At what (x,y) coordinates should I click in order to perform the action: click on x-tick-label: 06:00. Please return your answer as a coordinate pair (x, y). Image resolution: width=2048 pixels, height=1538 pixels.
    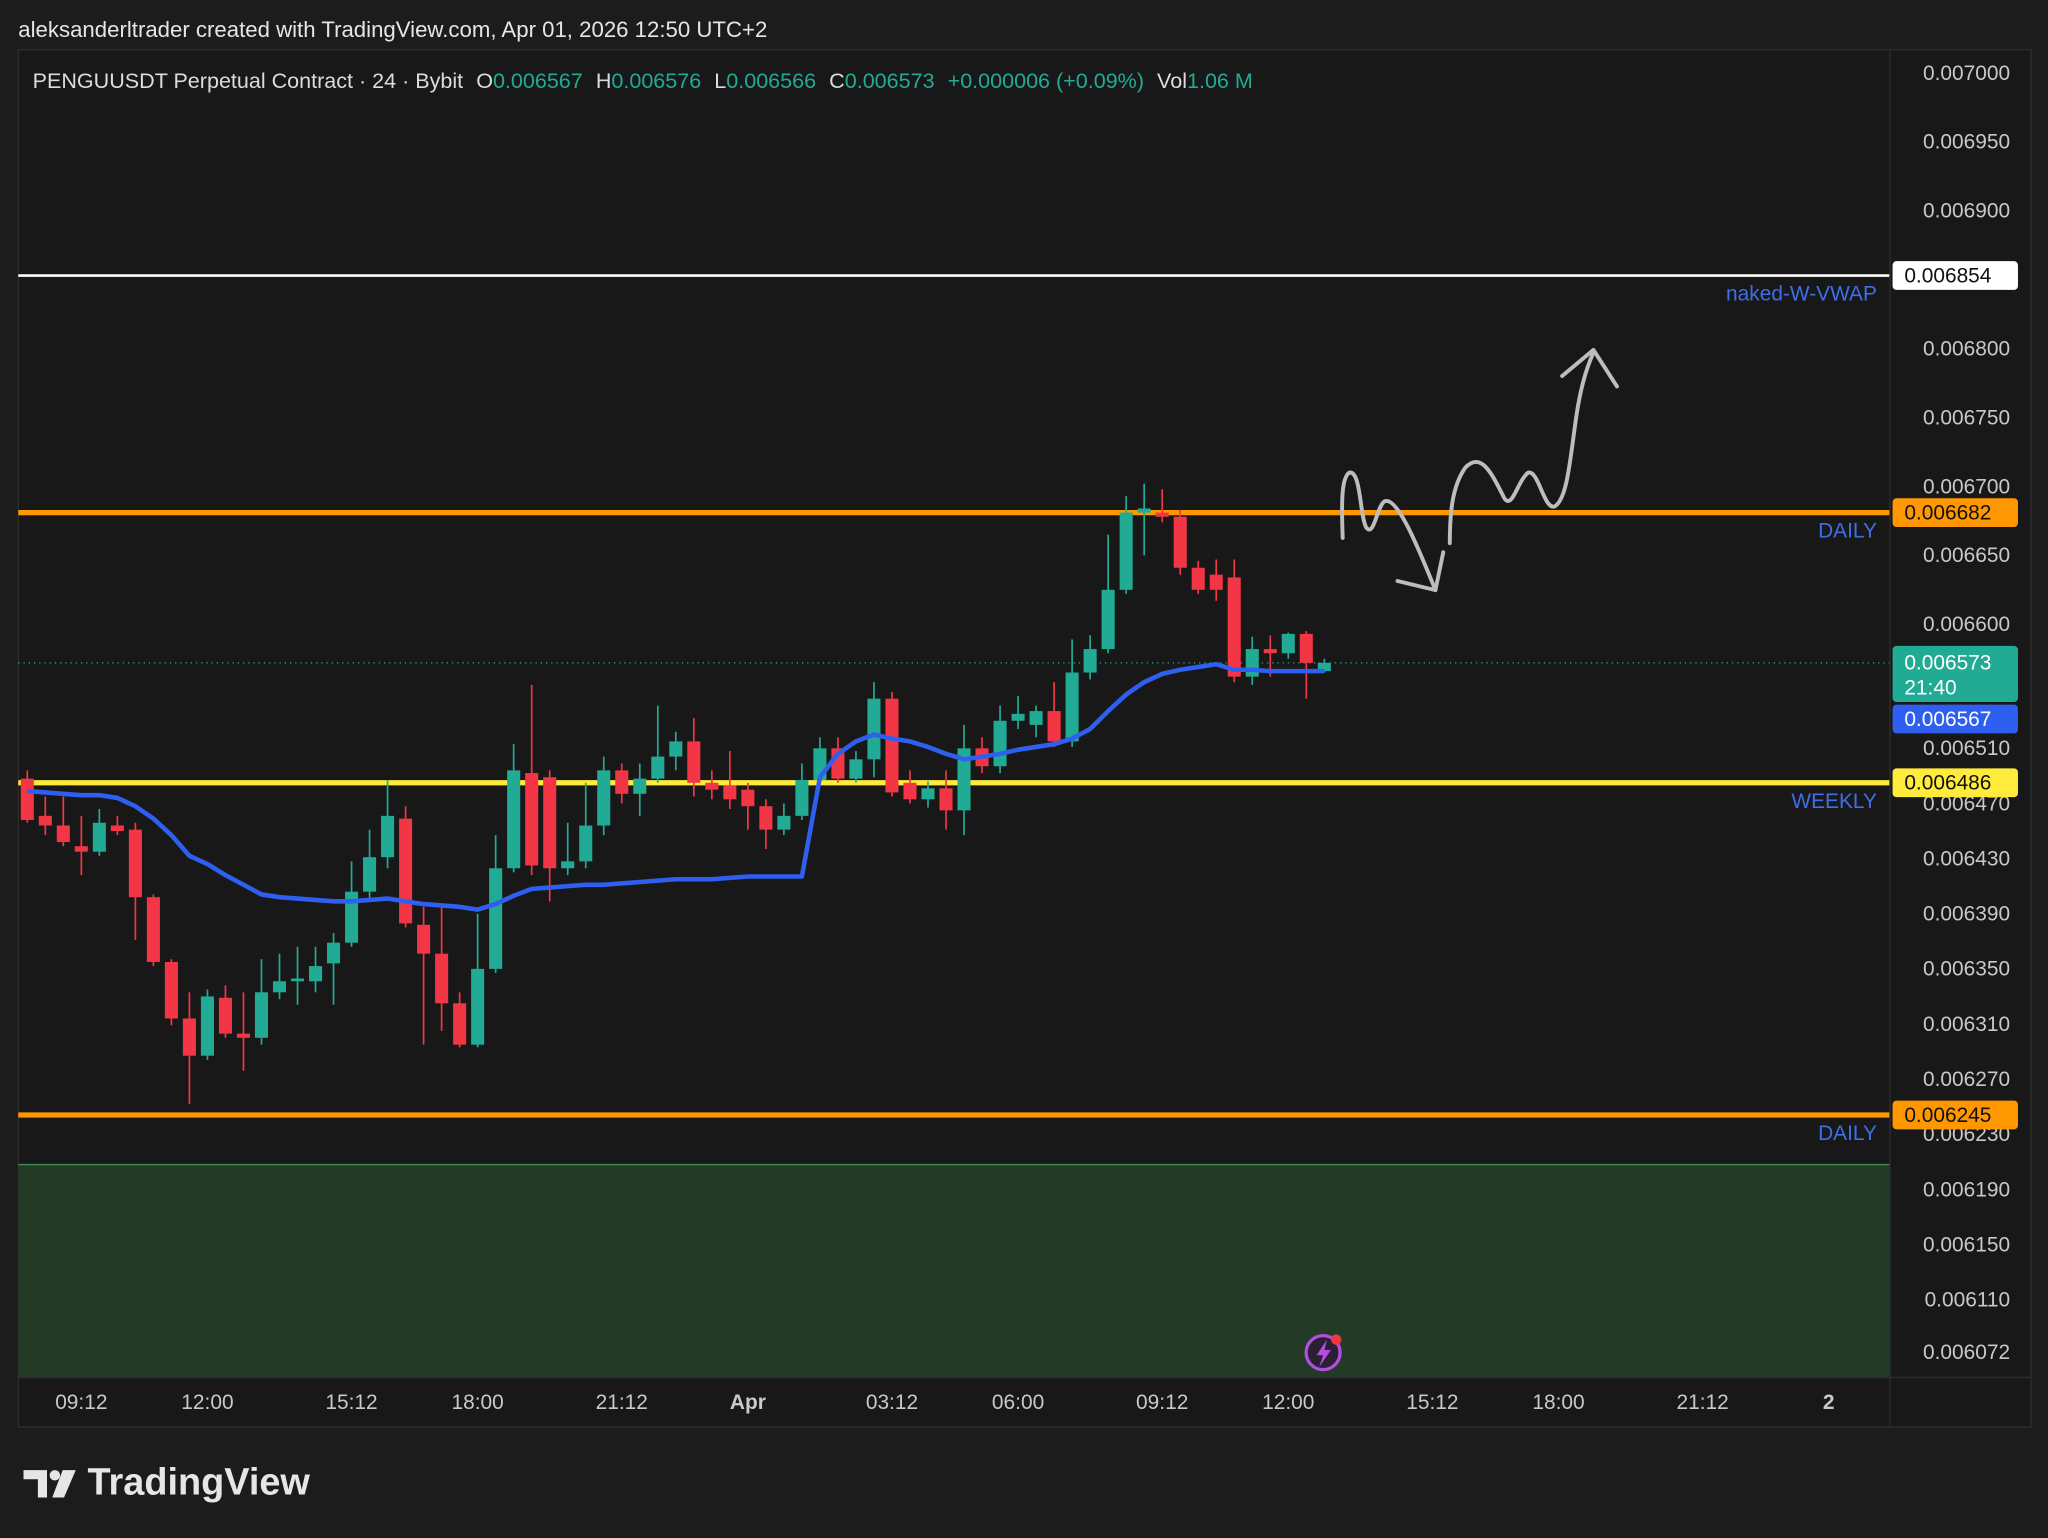
    Looking at the image, I should click on (1018, 1402).